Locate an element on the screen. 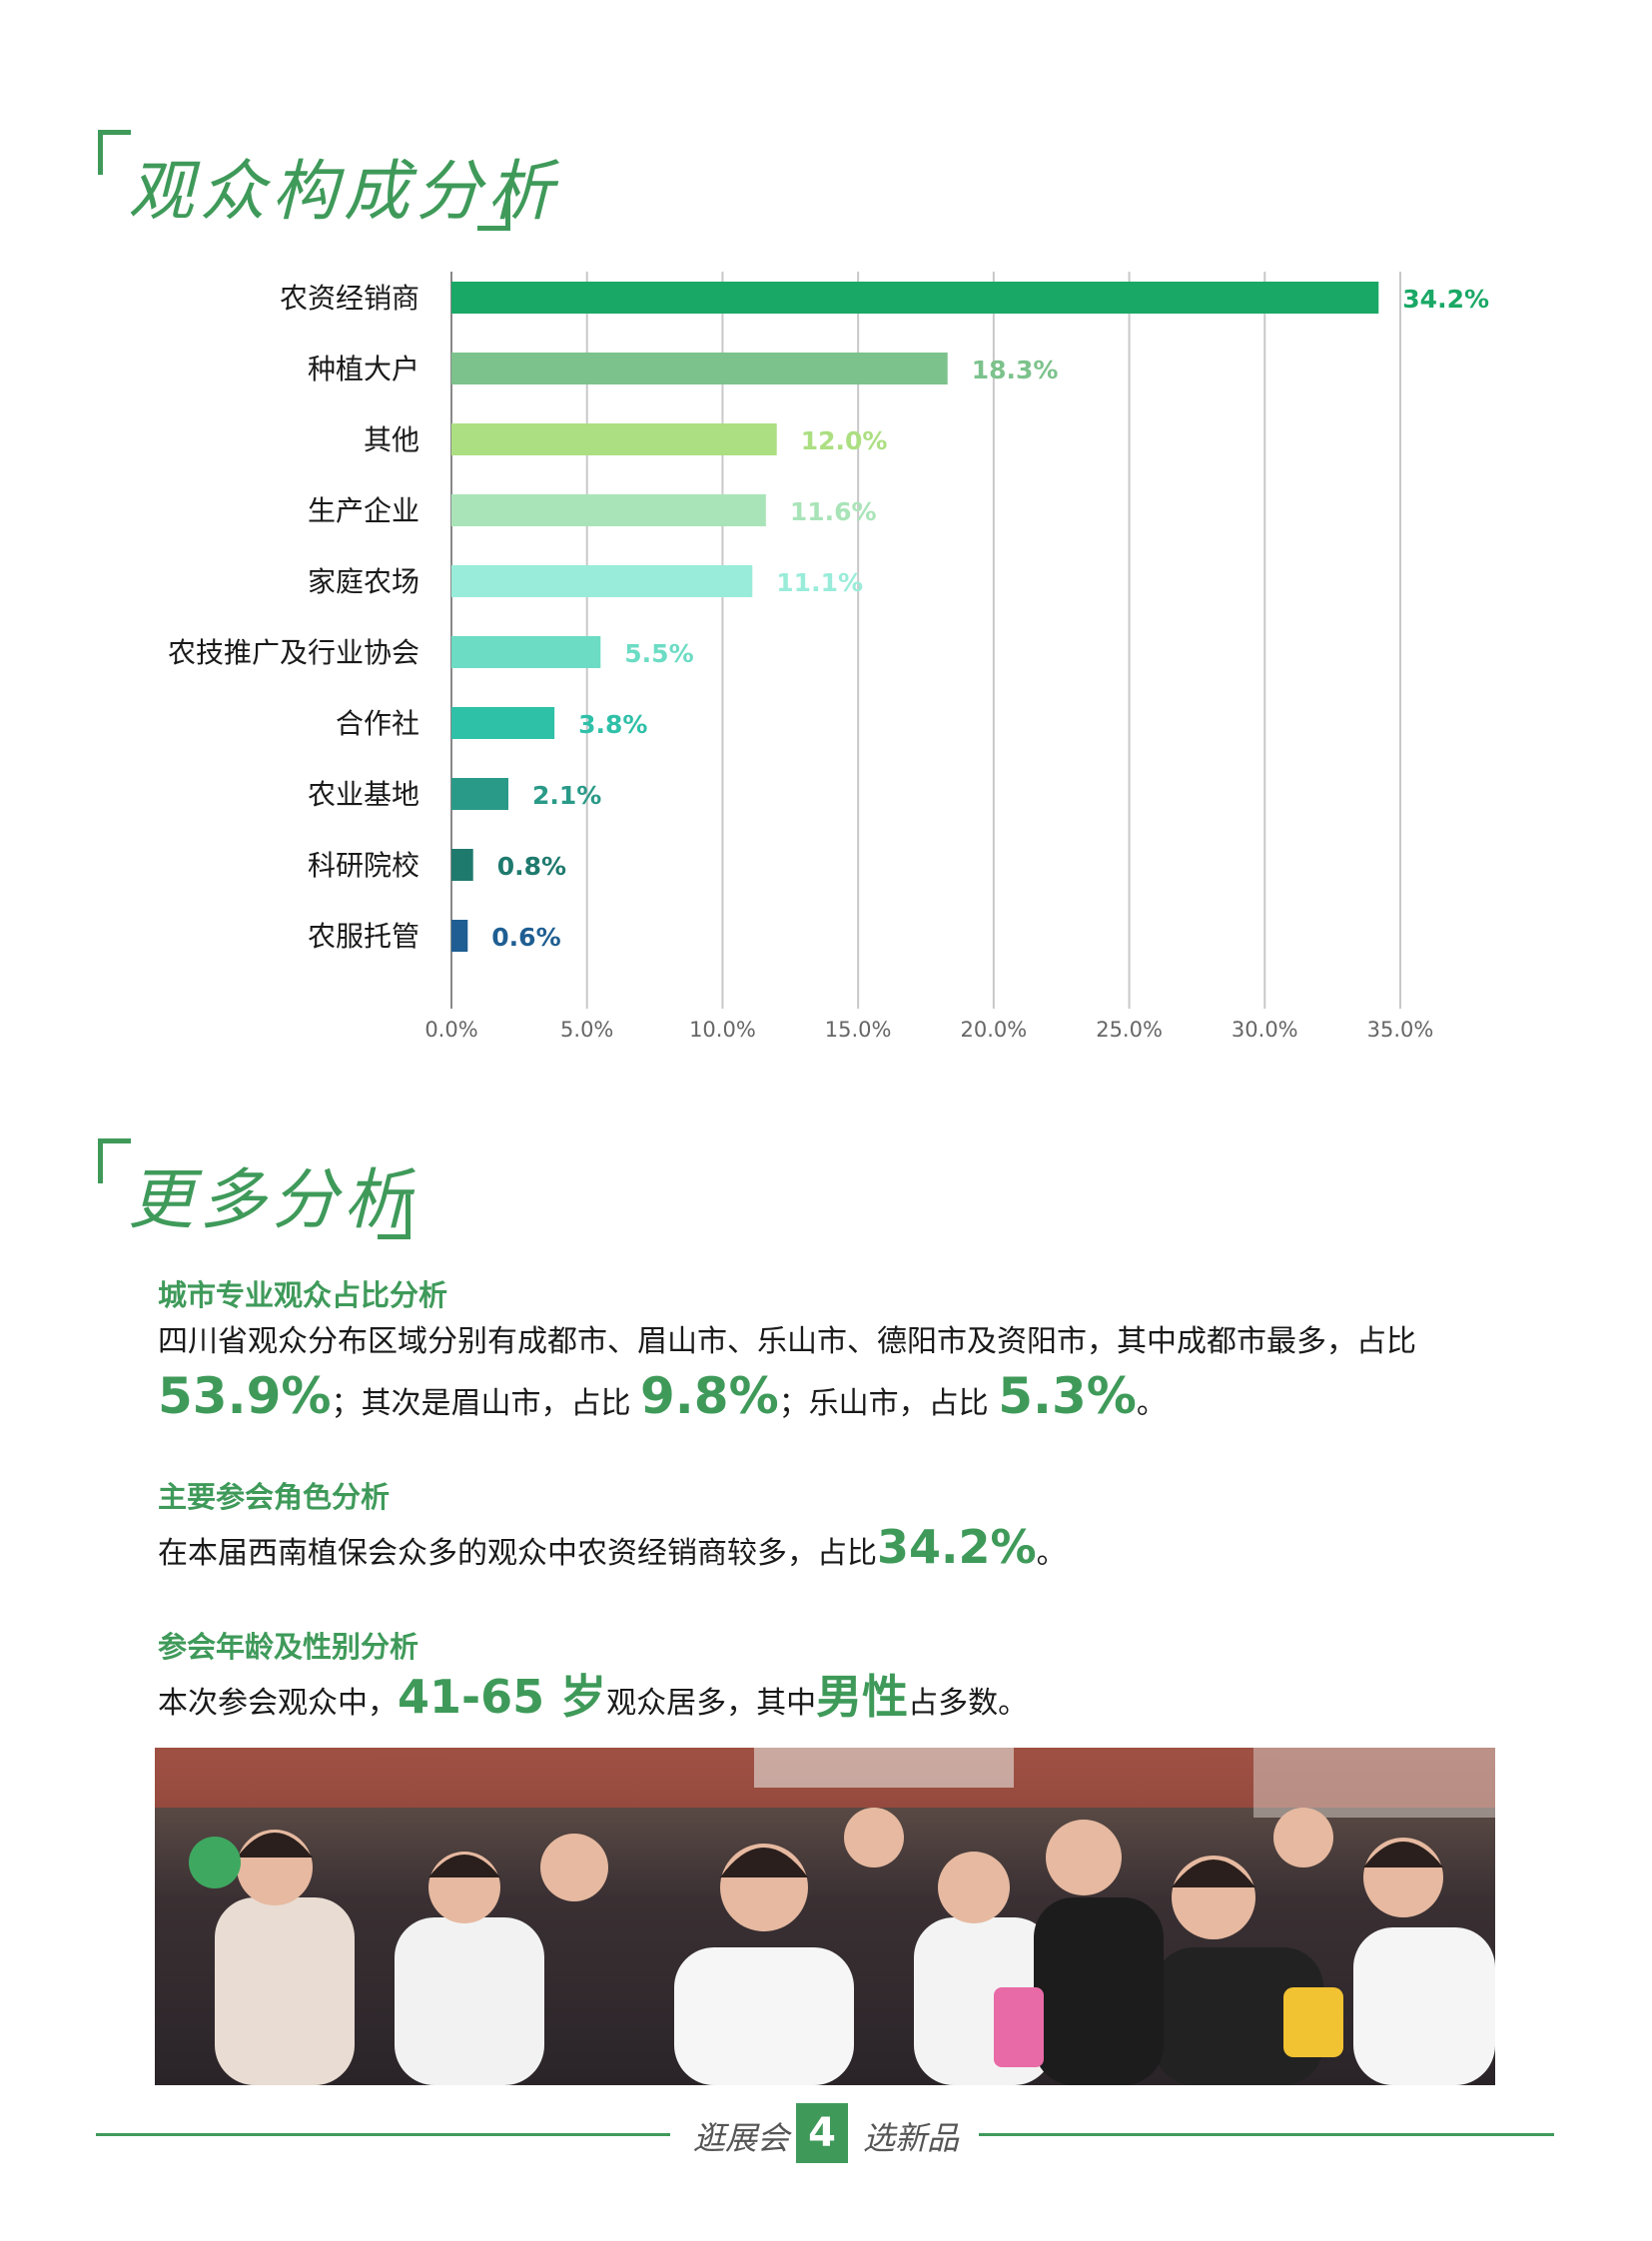 The height and width of the screenshot is (2241, 1652). role-analysis-line: 在本届西南植保会众多的观众中农资经销商较多，占比34.2%。 is located at coordinates (612, 1547).